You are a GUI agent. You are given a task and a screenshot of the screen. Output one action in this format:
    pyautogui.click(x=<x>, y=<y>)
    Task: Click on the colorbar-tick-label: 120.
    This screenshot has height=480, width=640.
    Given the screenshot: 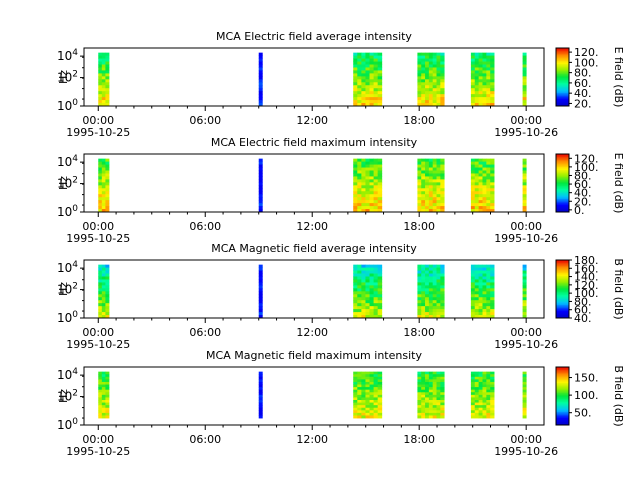 What is the action you would take?
    pyautogui.click(x=586, y=52)
    